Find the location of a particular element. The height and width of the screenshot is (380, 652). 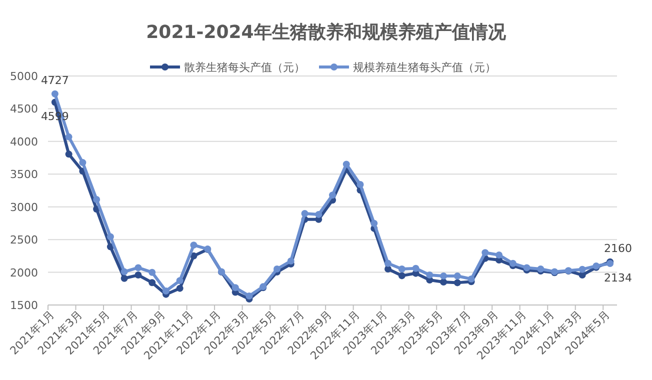

y-tick-label: 2500 is located at coordinates (24, 240).